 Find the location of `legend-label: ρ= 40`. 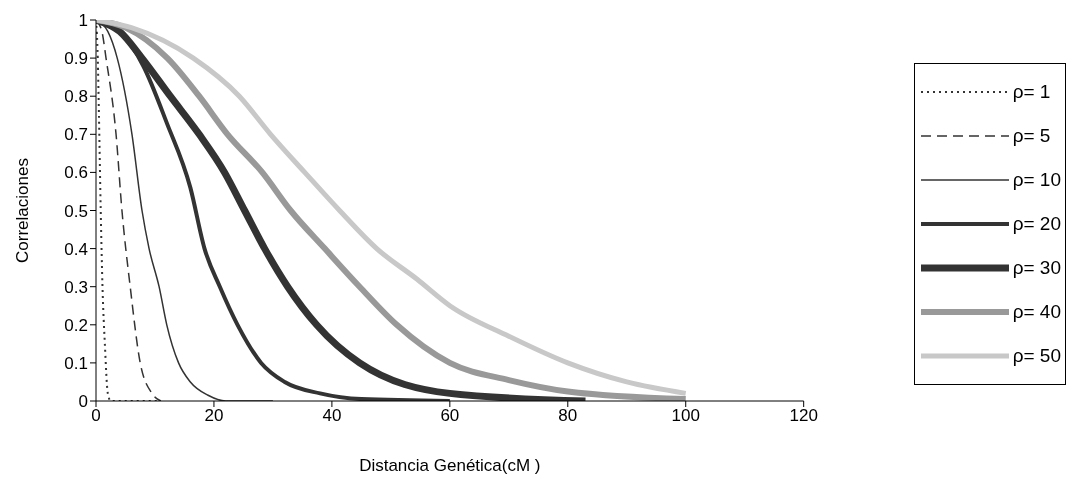

legend-label: ρ= 40 is located at coordinates (1036, 312).